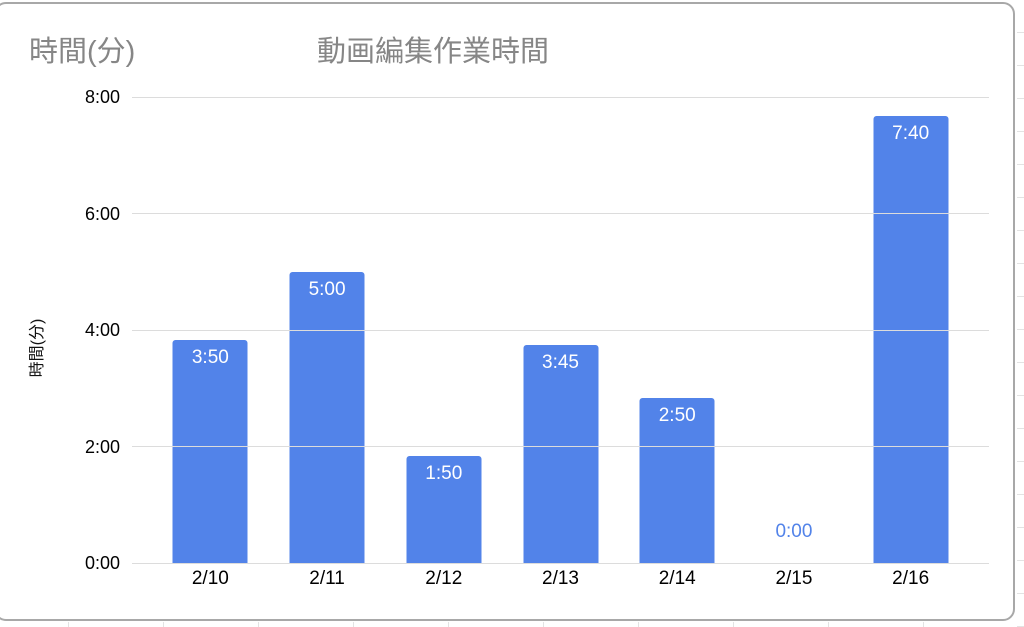  I want to click on y-tick-label: 2:00, so click(102, 446).